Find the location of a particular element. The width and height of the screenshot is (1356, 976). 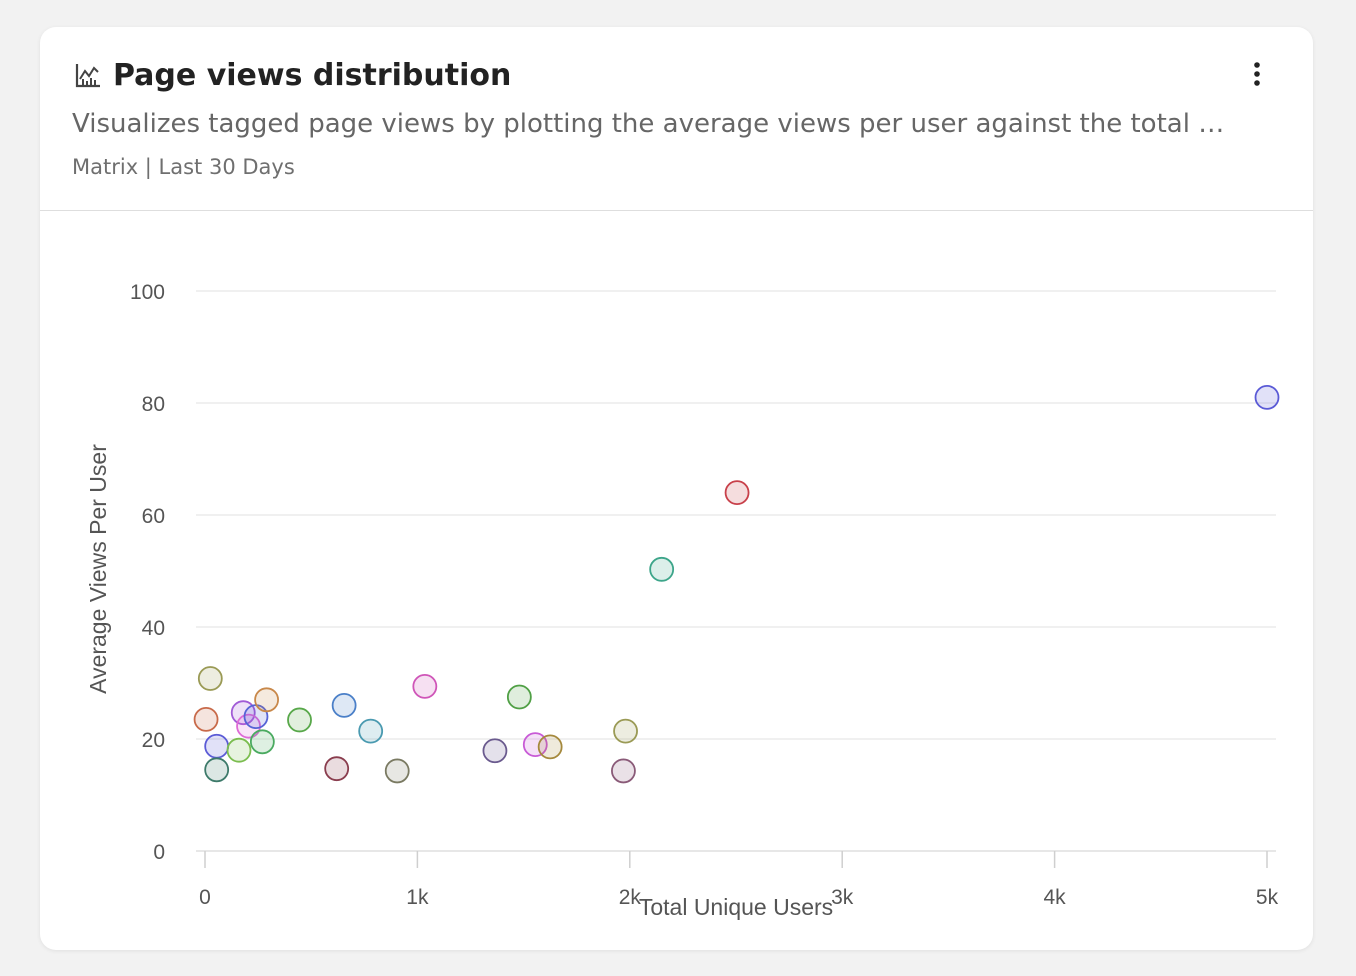

y-tick-label: 60 is located at coordinates (153, 516).